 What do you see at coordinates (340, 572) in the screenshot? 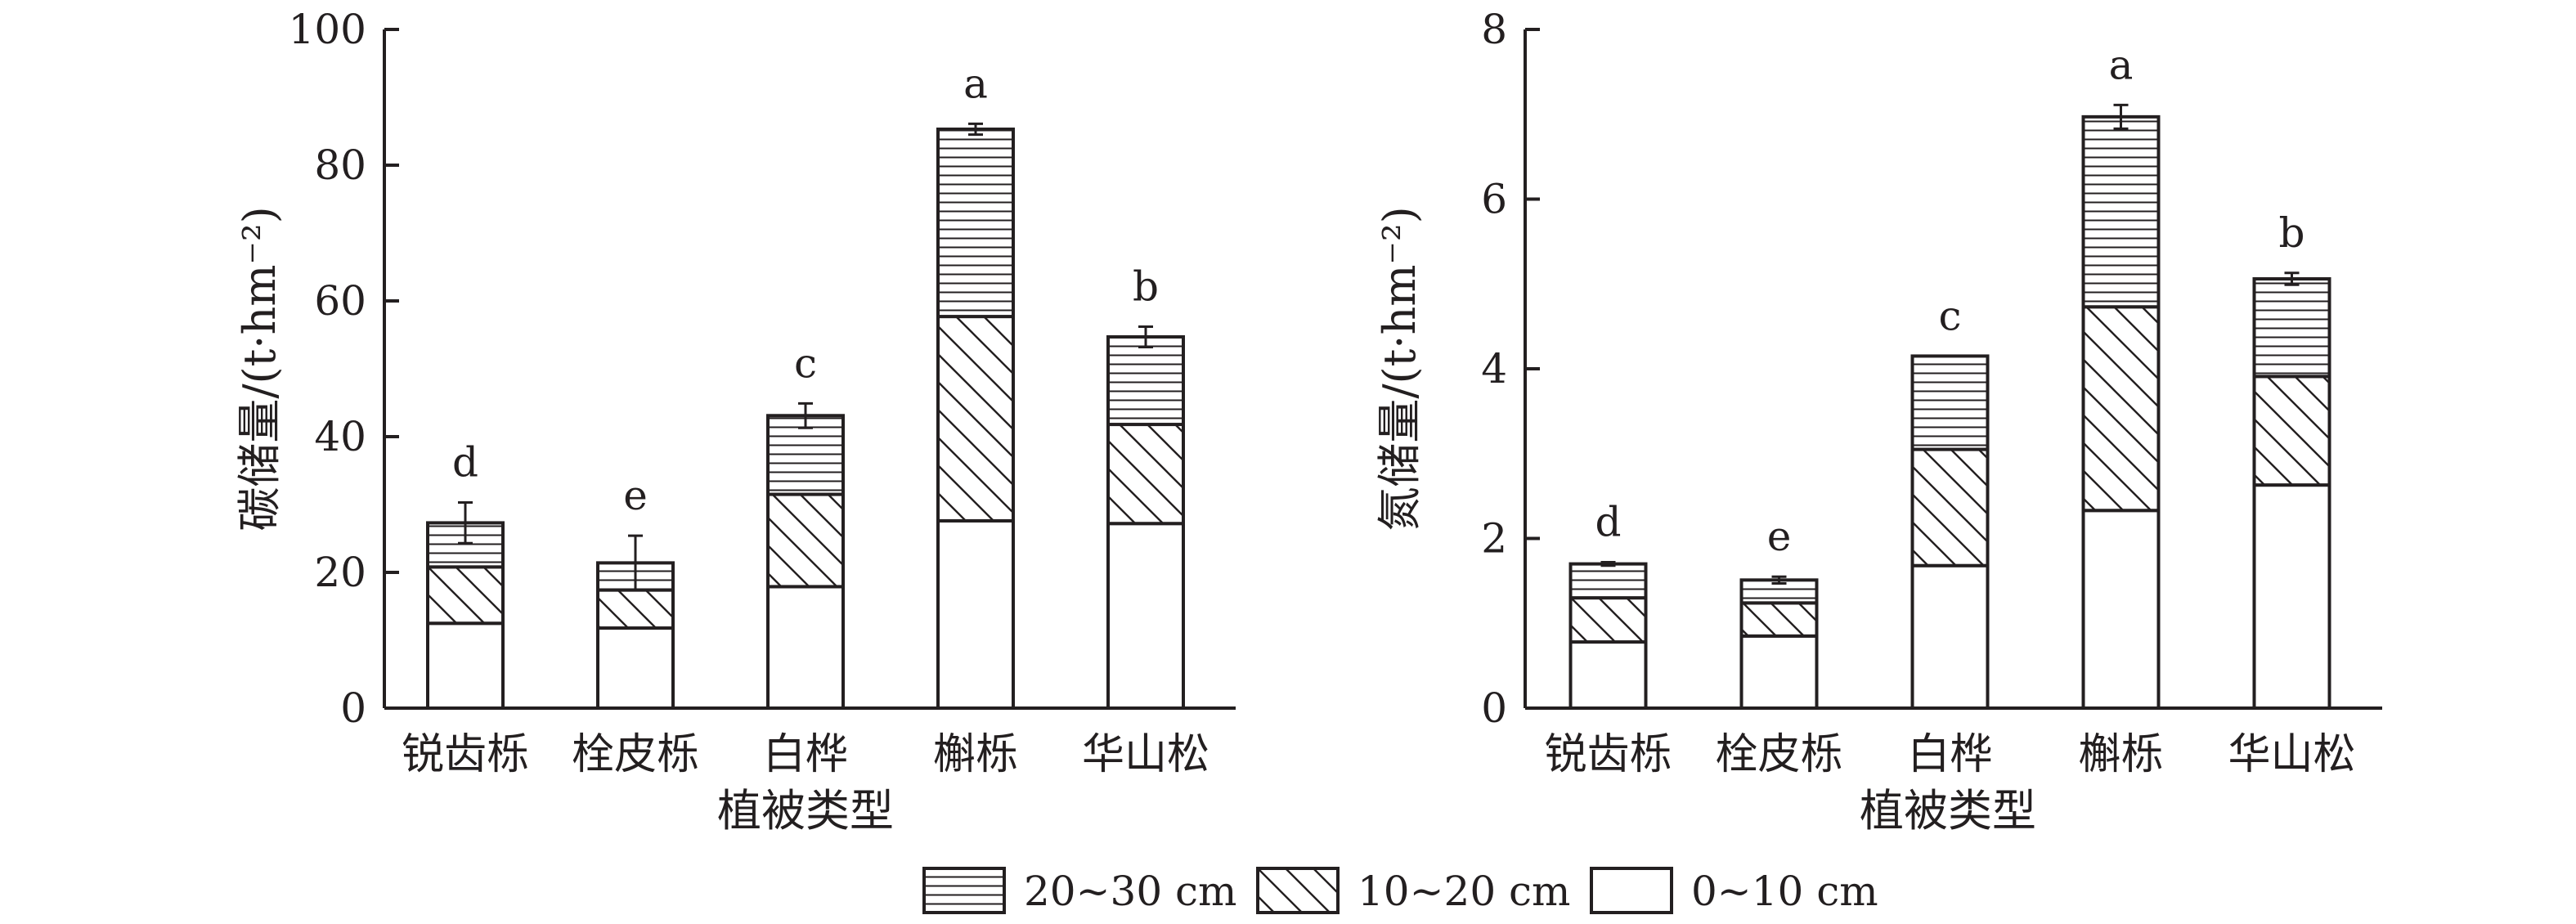
I see `y-tick-label: 20` at bounding box center [340, 572].